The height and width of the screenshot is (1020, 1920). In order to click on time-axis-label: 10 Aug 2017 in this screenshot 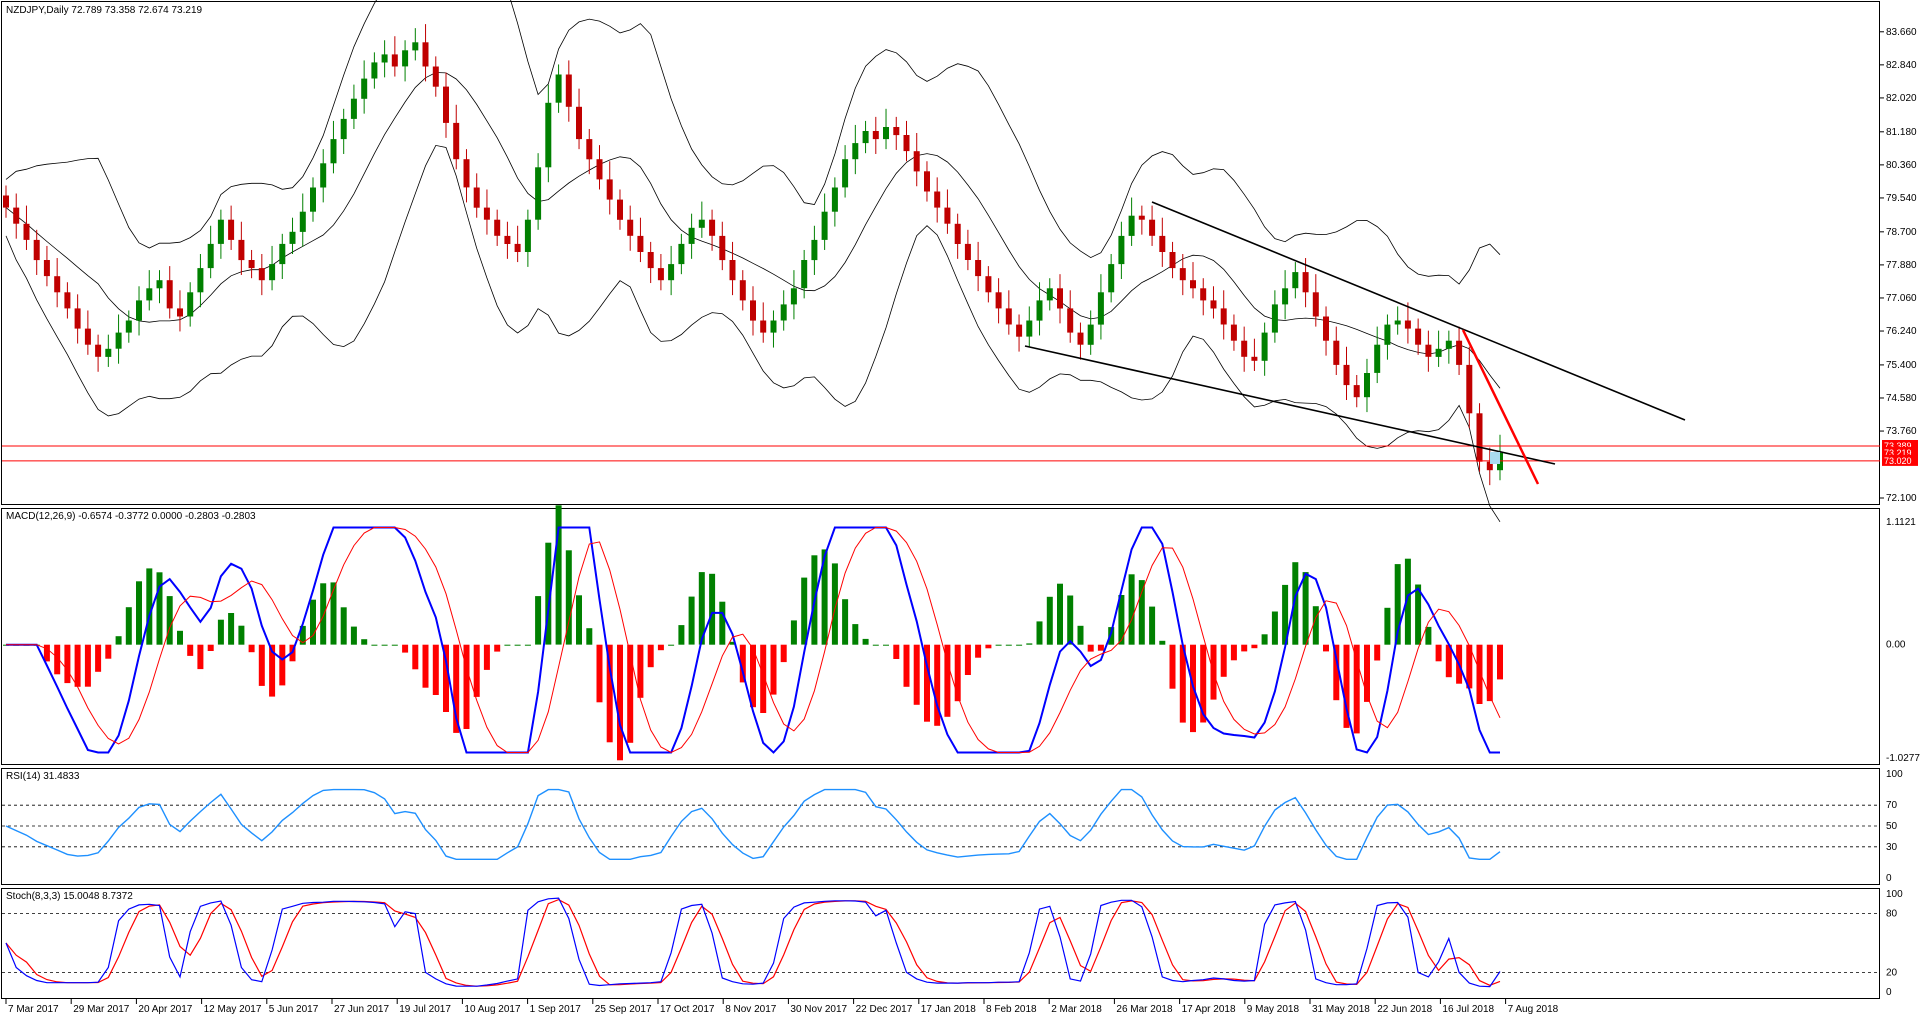, I will do `click(492, 1009)`.